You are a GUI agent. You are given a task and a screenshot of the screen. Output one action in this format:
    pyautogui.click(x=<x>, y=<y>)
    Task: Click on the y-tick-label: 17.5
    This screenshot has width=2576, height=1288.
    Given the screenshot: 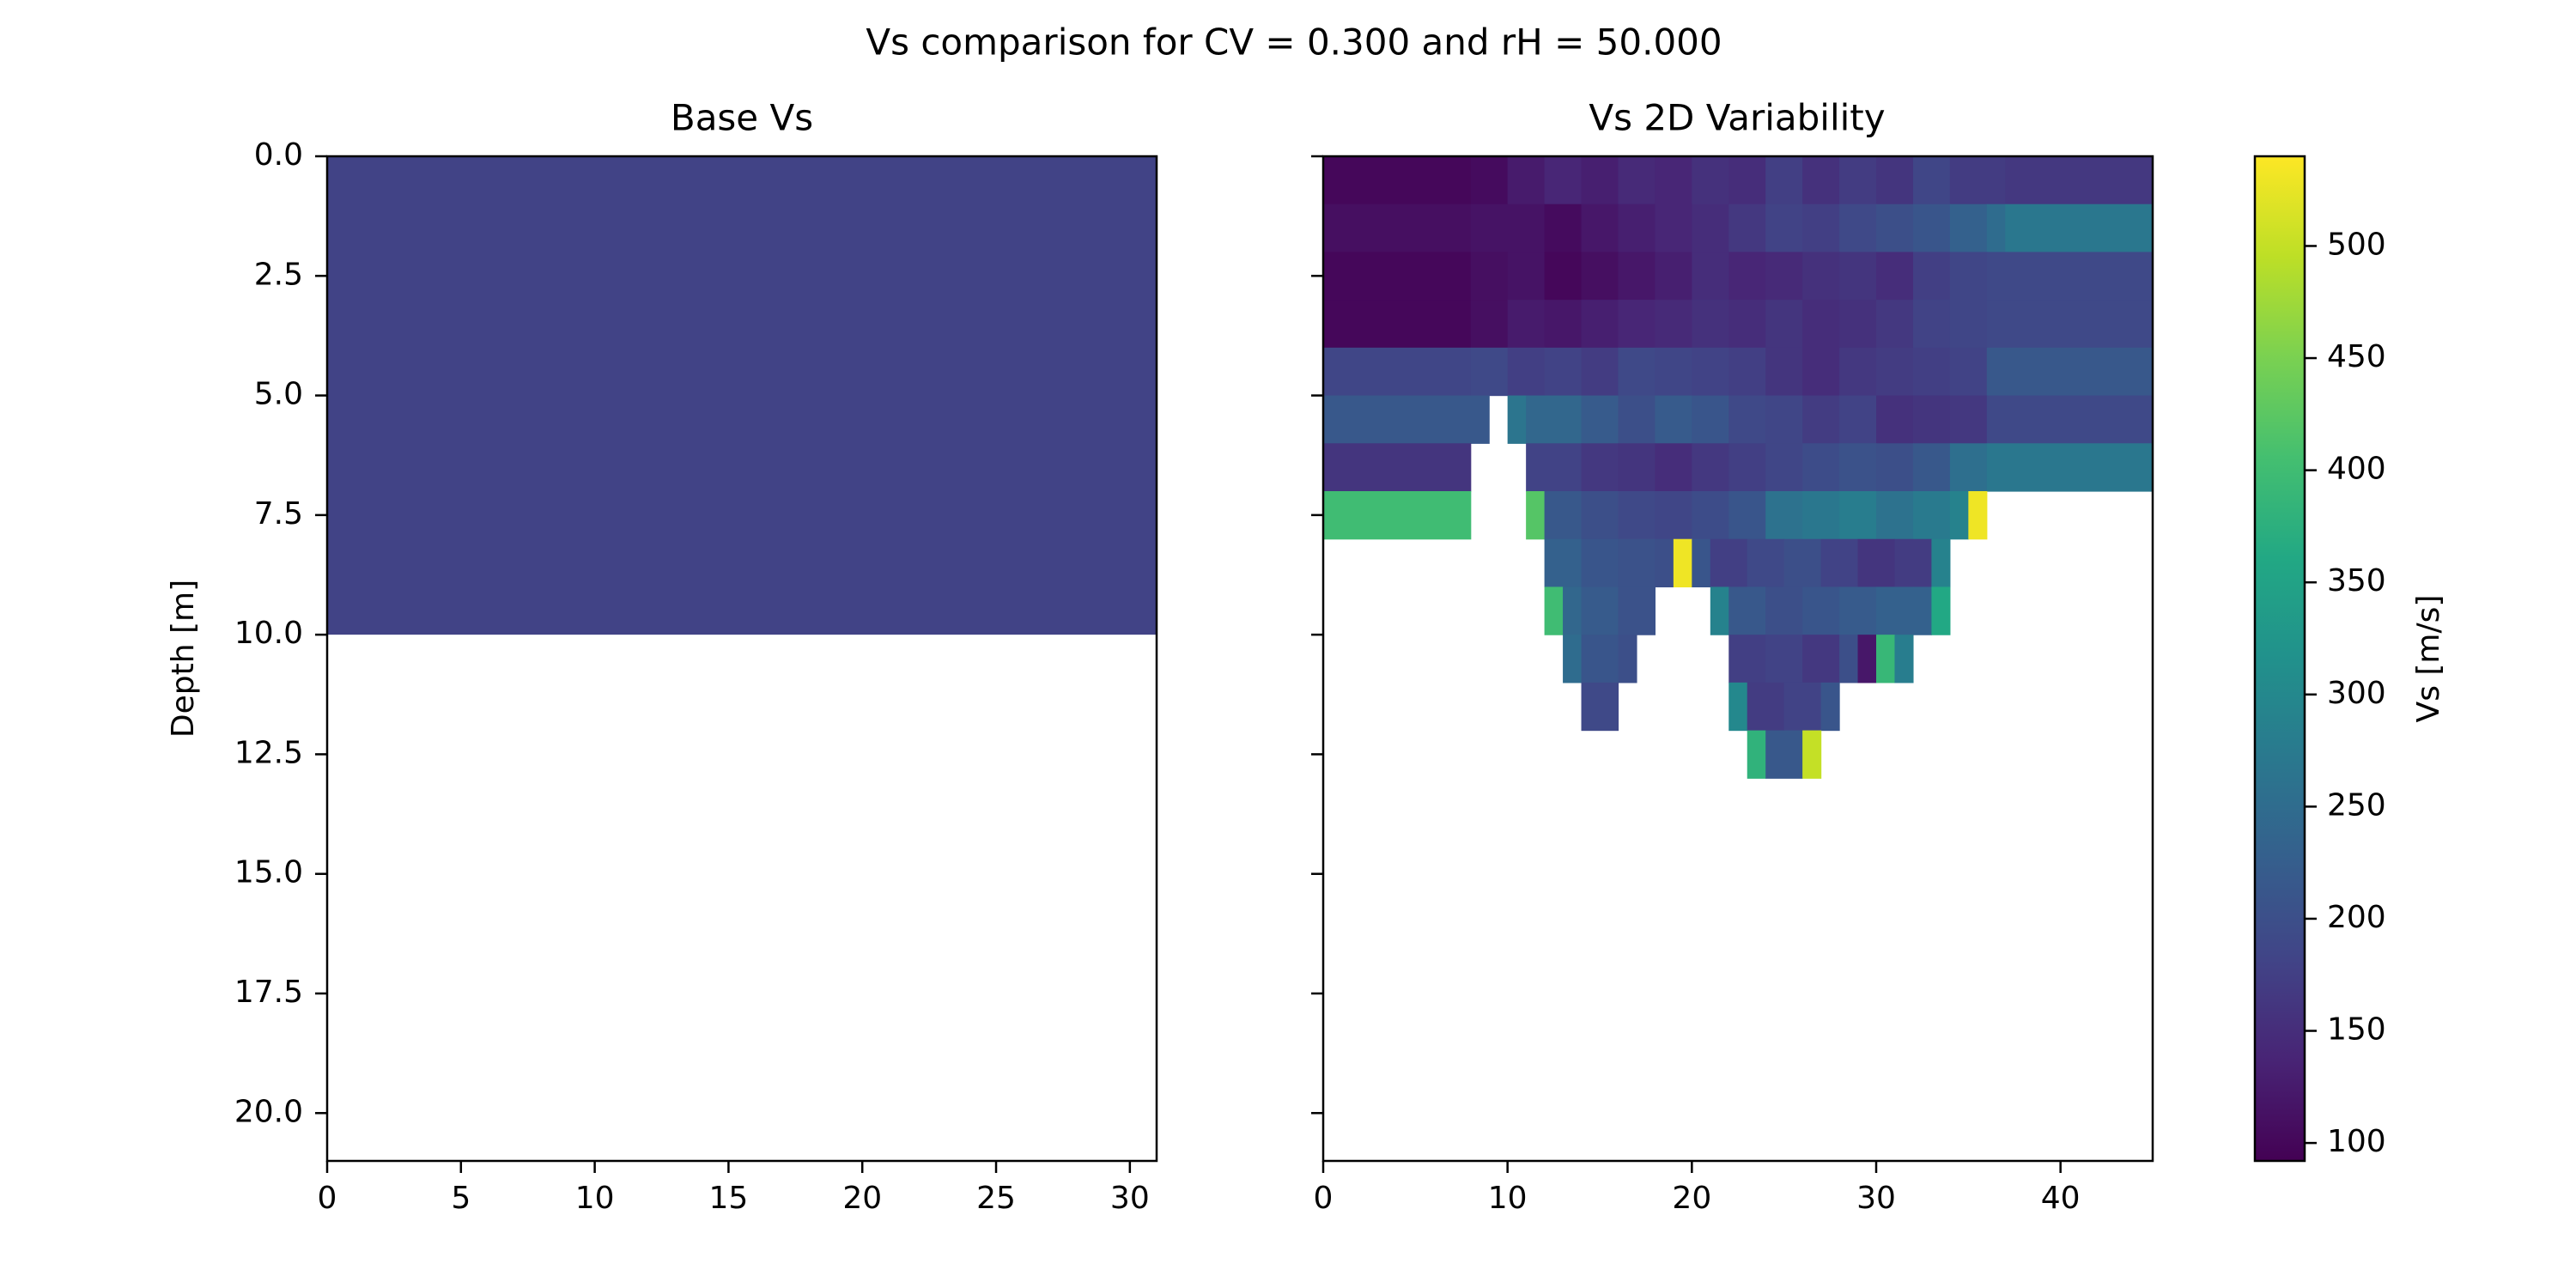 What is the action you would take?
    pyautogui.click(x=269, y=992)
    